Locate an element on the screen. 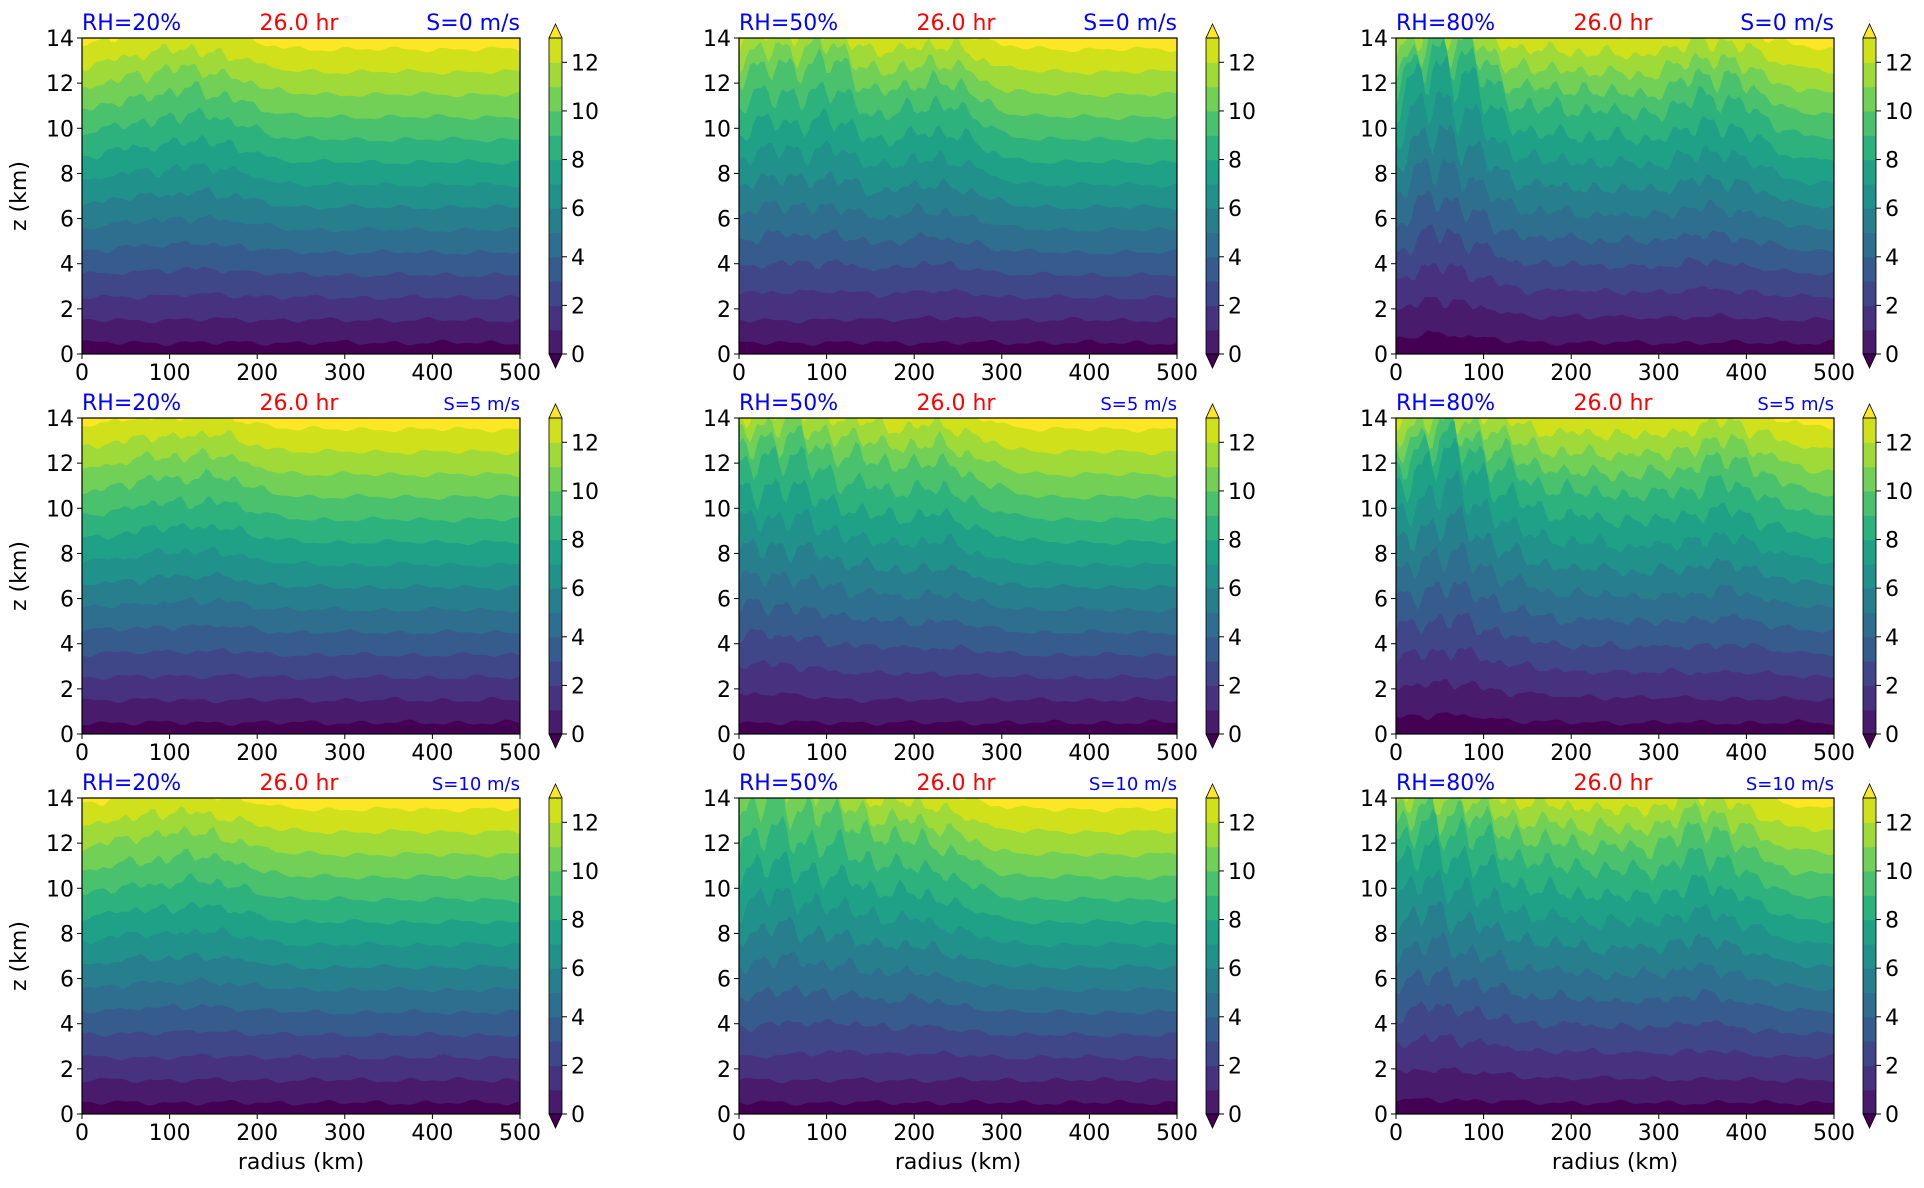  colorbar-tick-label: 4 is located at coordinates (1235, 258).